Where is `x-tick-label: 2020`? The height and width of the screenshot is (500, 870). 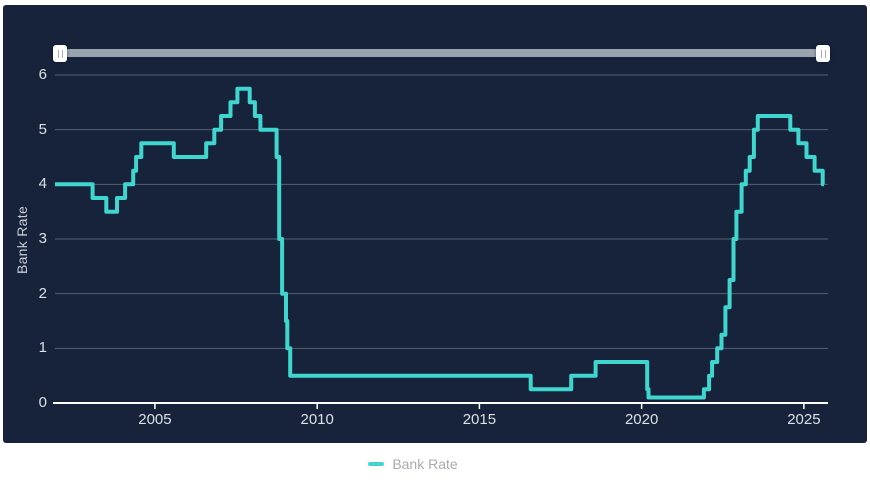
x-tick-label: 2020 is located at coordinates (641, 419).